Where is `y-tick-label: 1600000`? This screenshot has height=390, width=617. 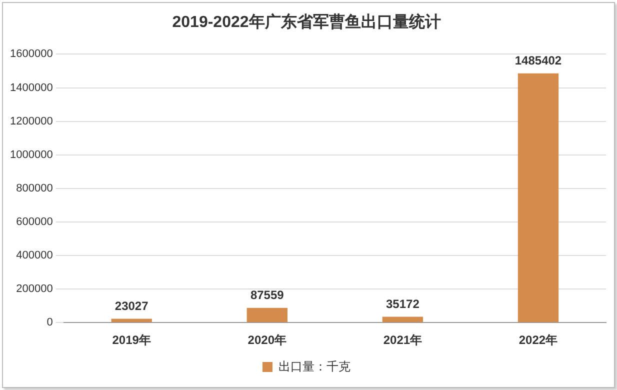 y-tick-label: 1600000 is located at coordinates (31, 54).